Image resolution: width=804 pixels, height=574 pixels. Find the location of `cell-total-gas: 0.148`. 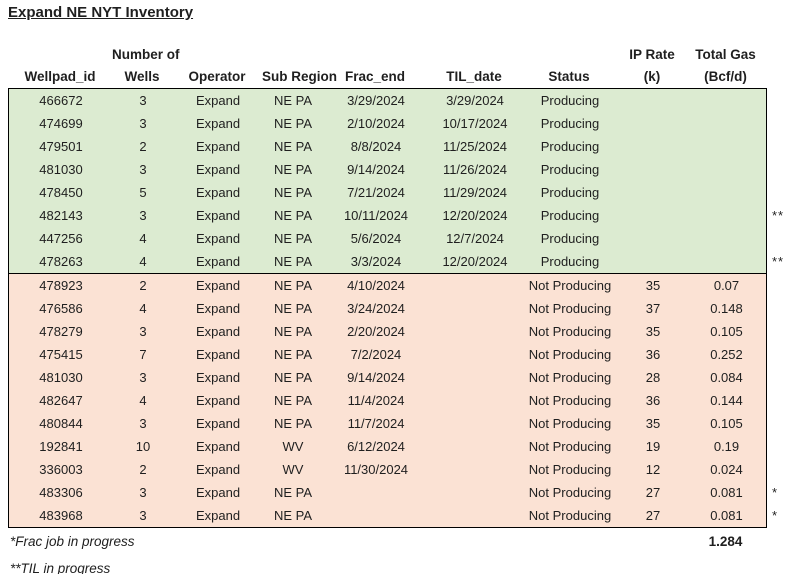

cell-total-gas: 0.148 is located at coordinates (726, 308).